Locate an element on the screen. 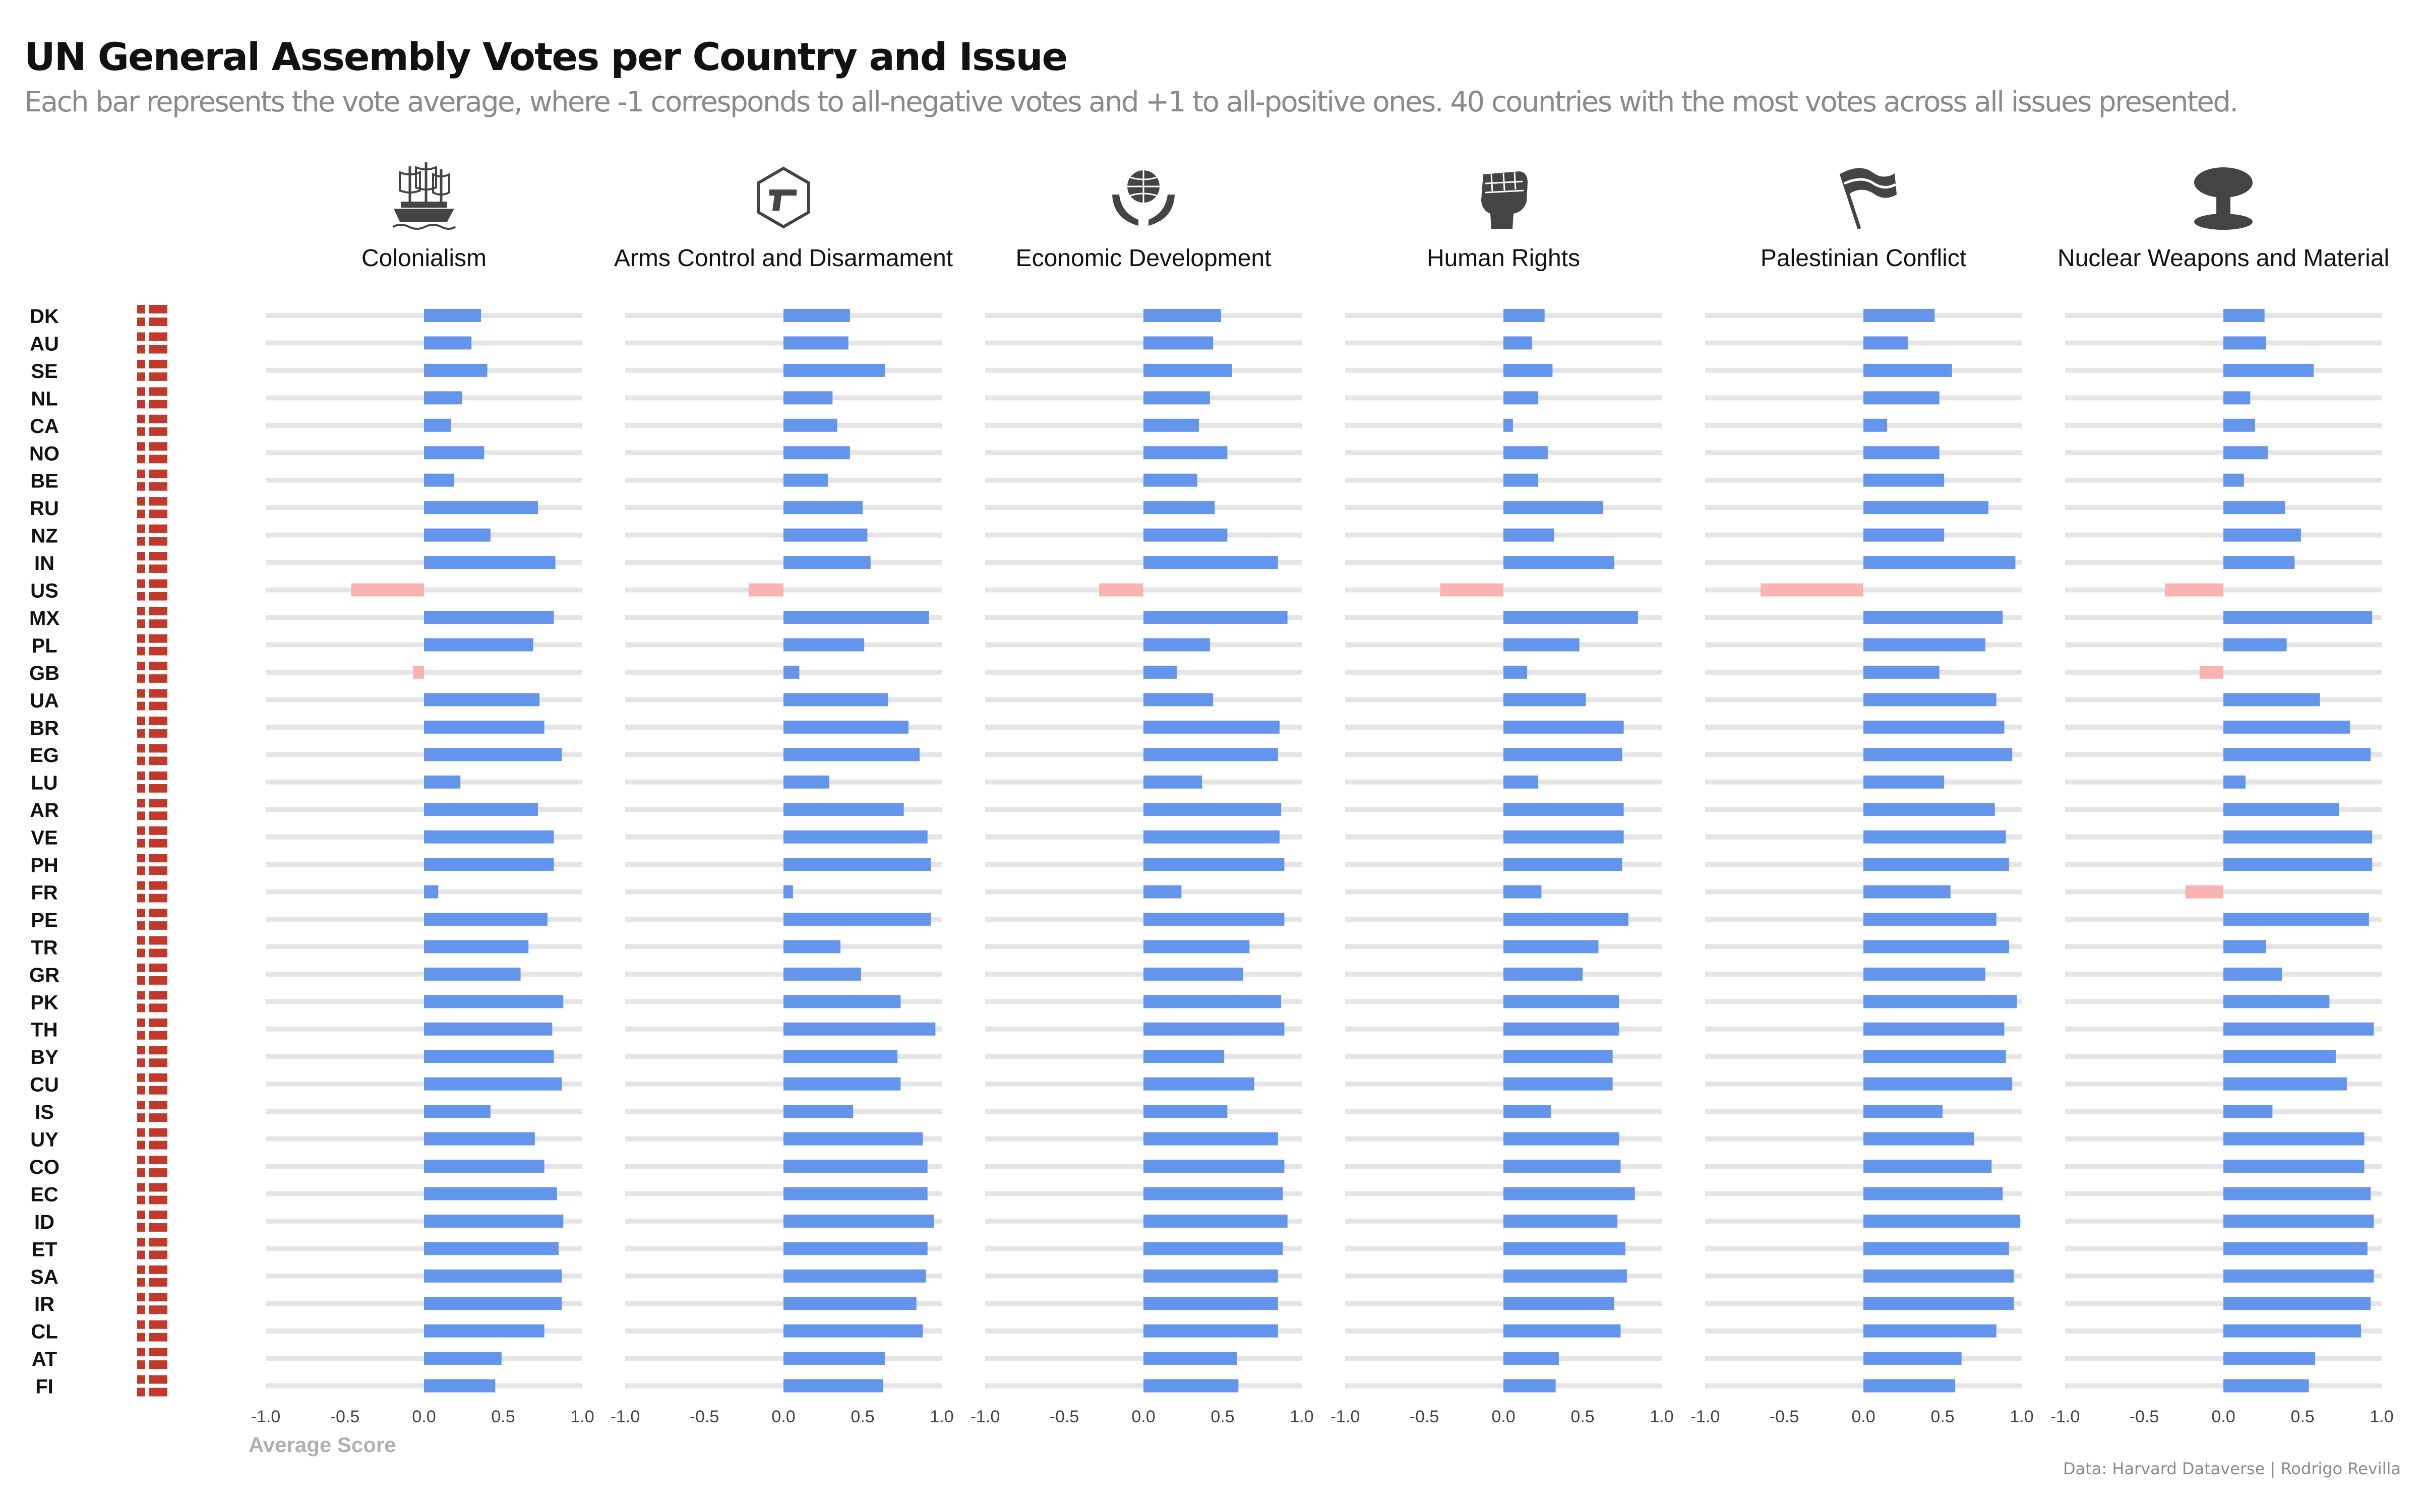  country-label-gr: GR is located at coordinates (44, 975).